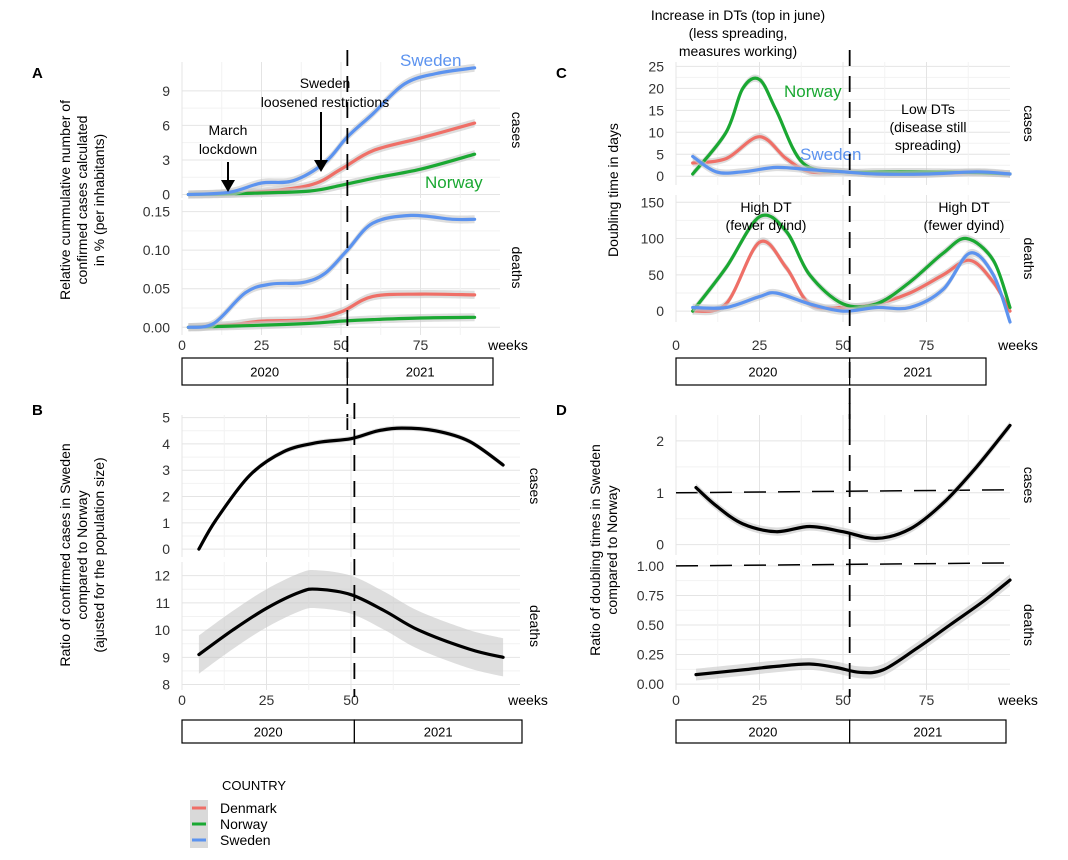 Image resolution: width=1068 pixels, height=860 pixels. I want to click on y-tick-label: 1.00, so click(650, 566).